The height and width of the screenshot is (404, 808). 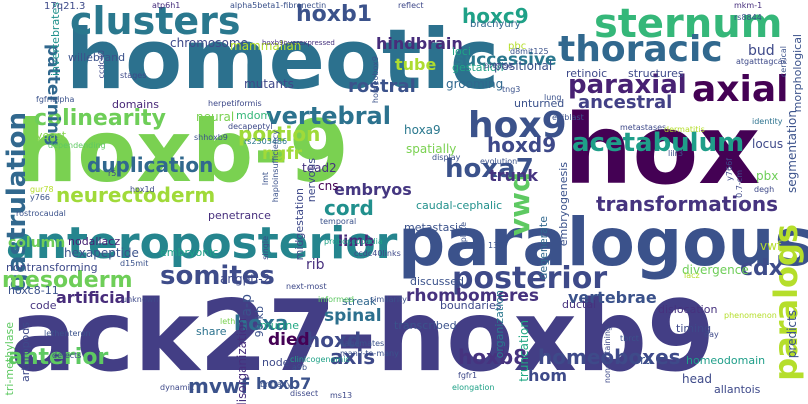 What do you see at coordinates (797, 73) in the screenshot?
I see `cloud-word: morphological` at bounding box center [797, 73].